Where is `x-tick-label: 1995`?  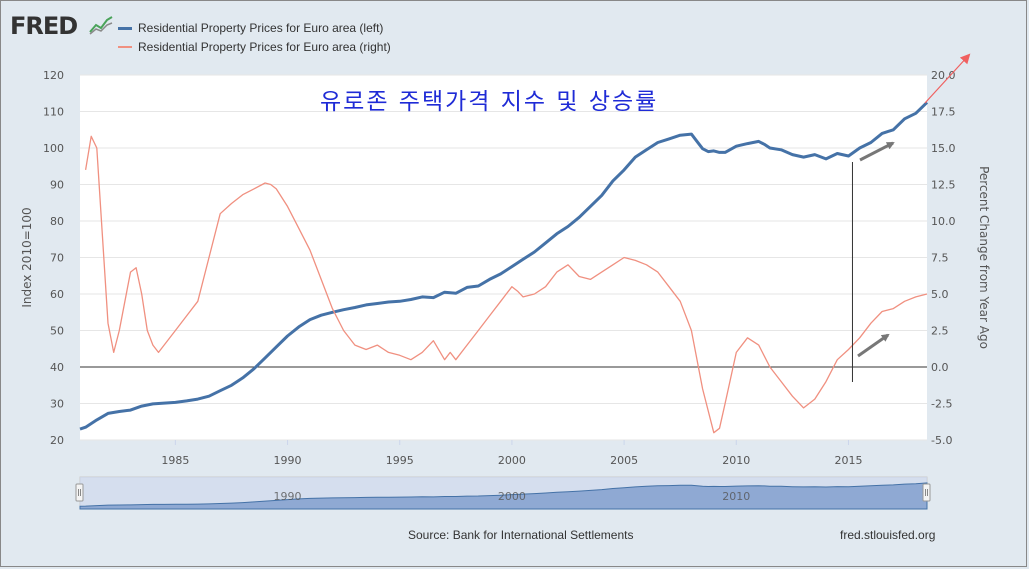
x-tick-label: 1995 is located at coordinates (400, 460).